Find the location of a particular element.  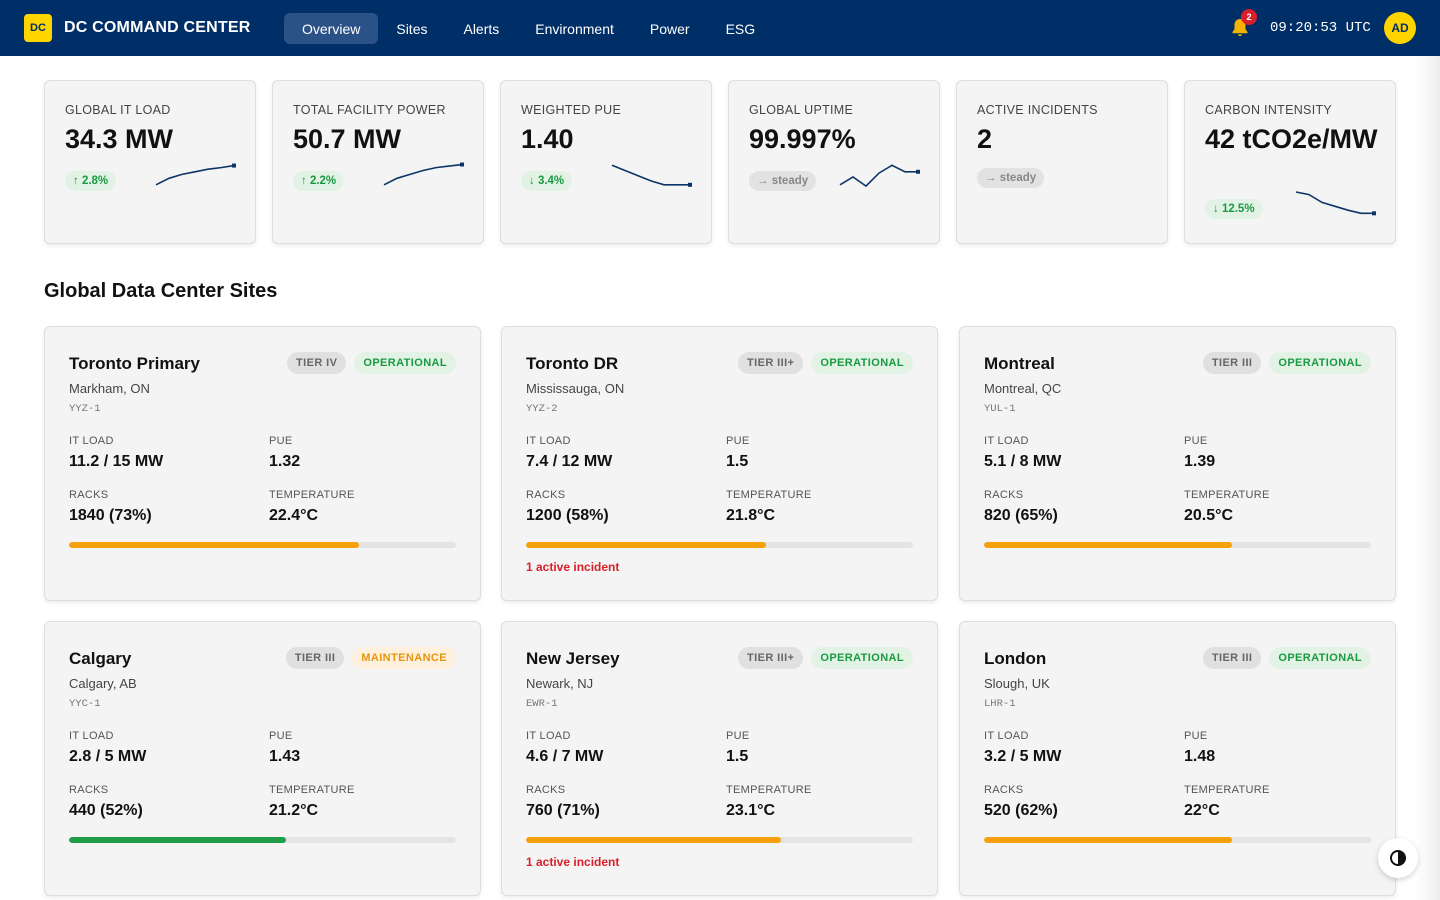

nav-esg: ESG is located at coordinates (740, 28).